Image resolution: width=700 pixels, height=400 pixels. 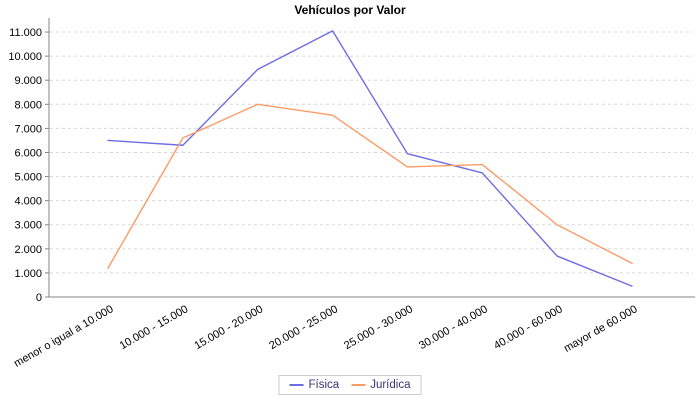 I want to click on y-tick-label: 6.000, so click(x=28, y=153).